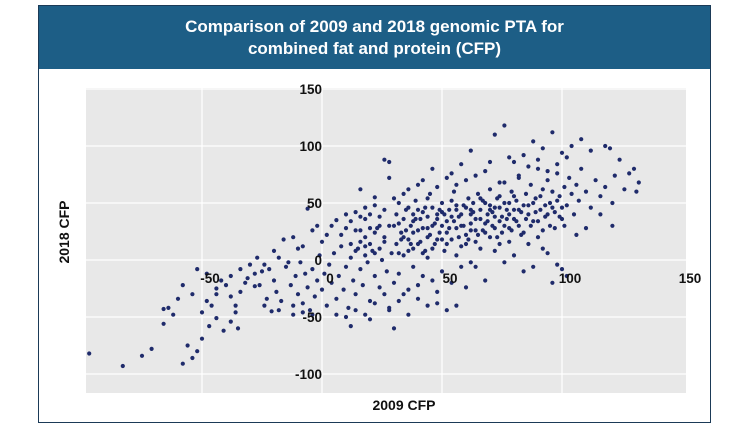 This screenshot has width=750, height=430. What do you see at coordinates (690, 278) in the screenshot?
I see `x-tick-label: 150` at bounding box center [690, 278].